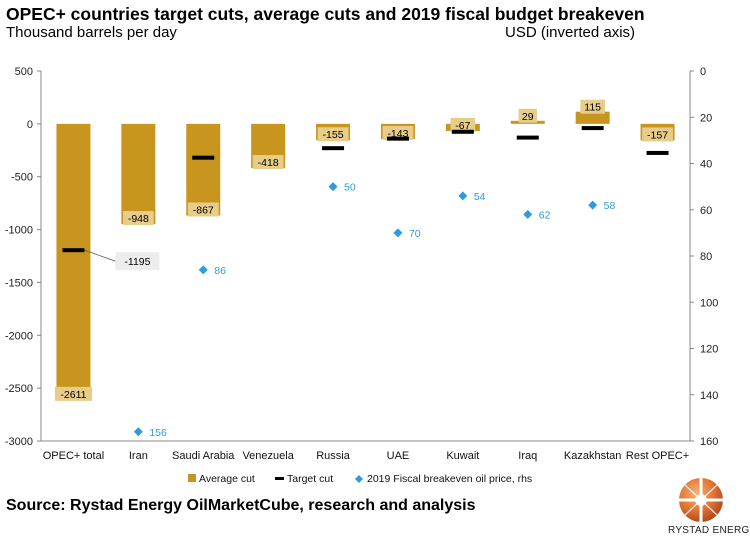 Image resolution: width=750 pixels, height=542 pixels. I want to click on breakeven-label: 54, so click(480, 197).